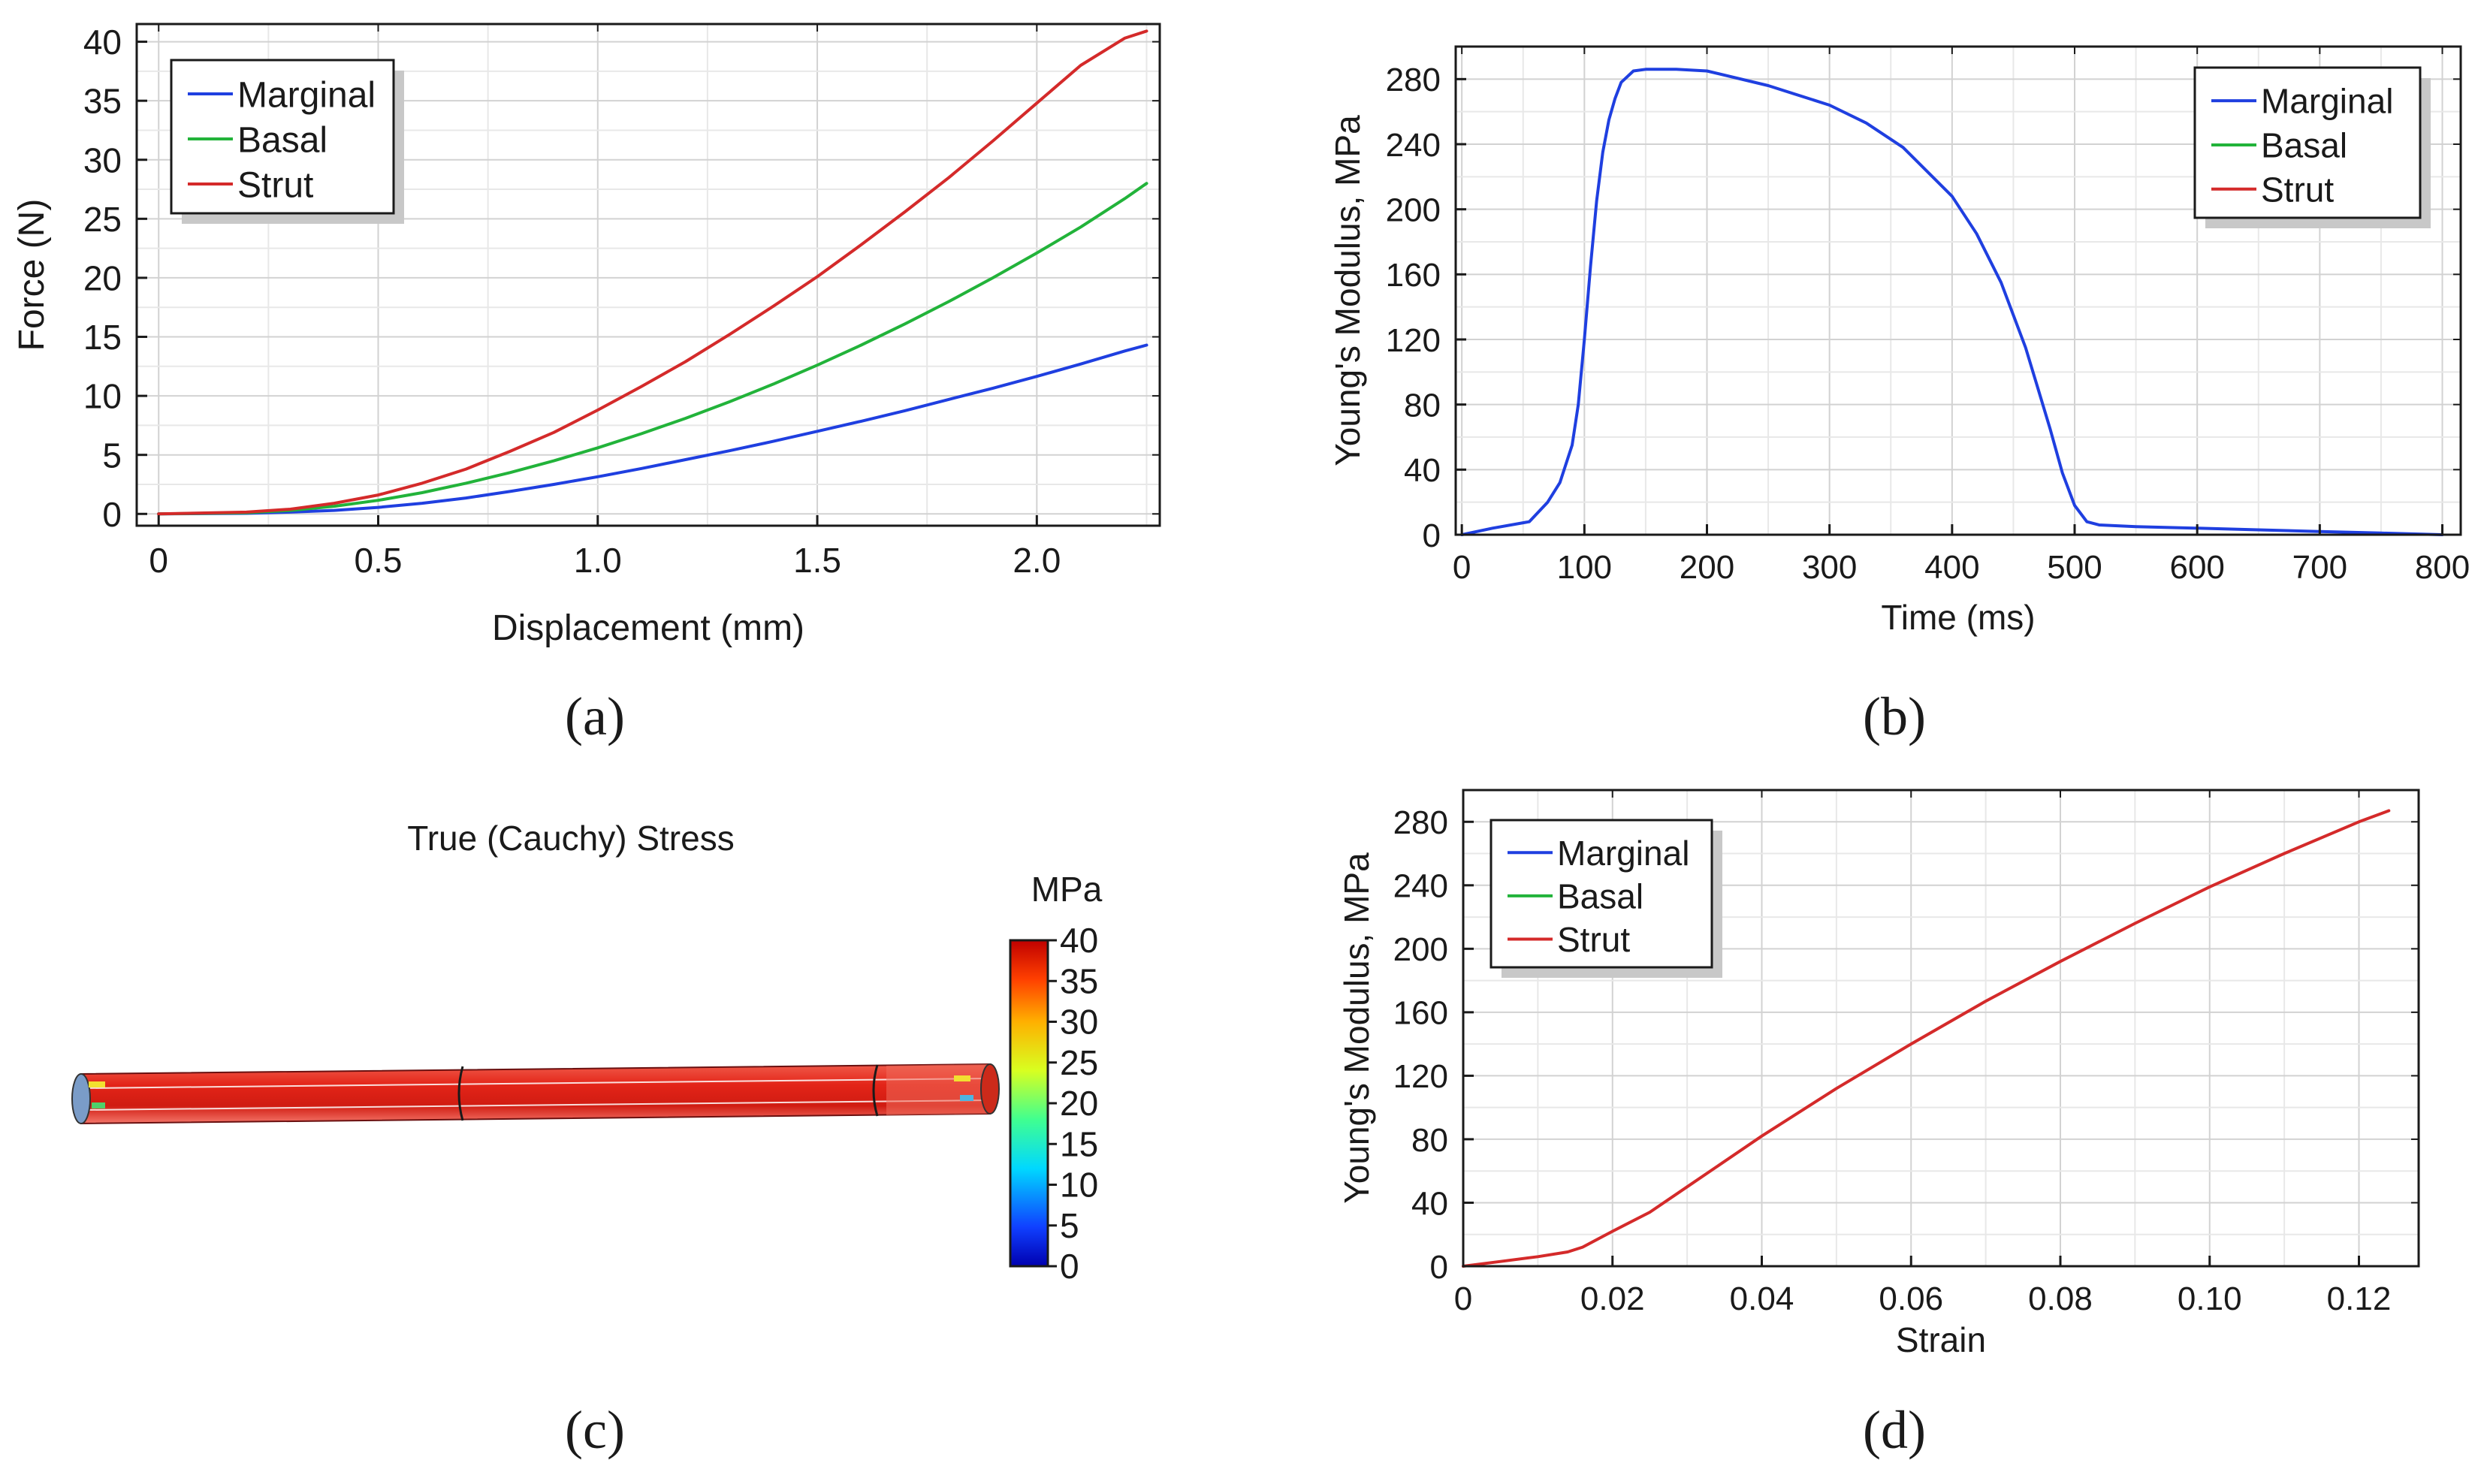 The image size is (2484, 1484). Describe the element at coordinates (1707, 567) in the screenshot. I see `x-tick-label: 200` at that location.